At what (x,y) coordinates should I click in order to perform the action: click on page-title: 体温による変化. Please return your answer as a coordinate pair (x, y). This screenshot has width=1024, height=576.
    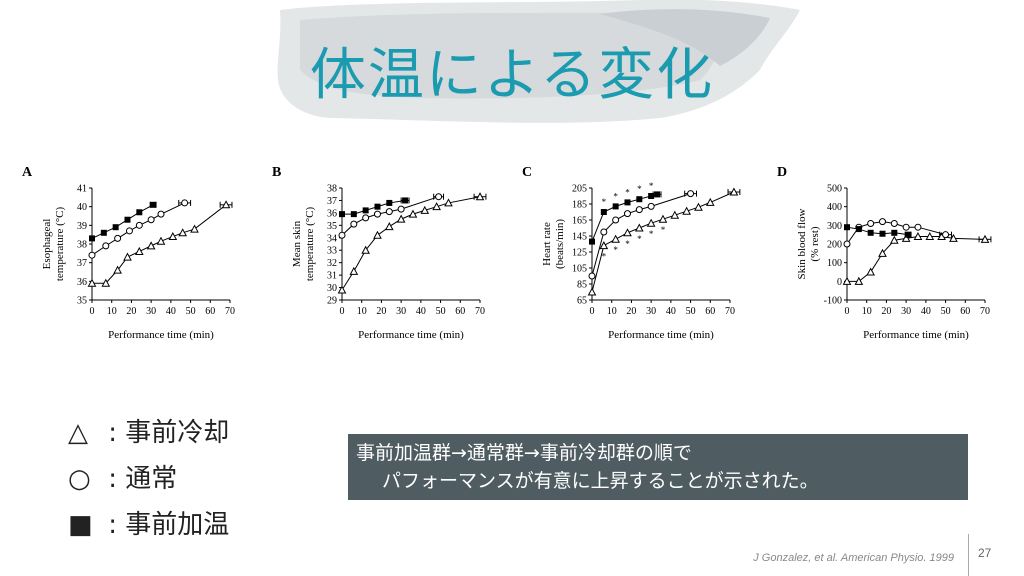
    Looking at the image, I should click on (512, 75).